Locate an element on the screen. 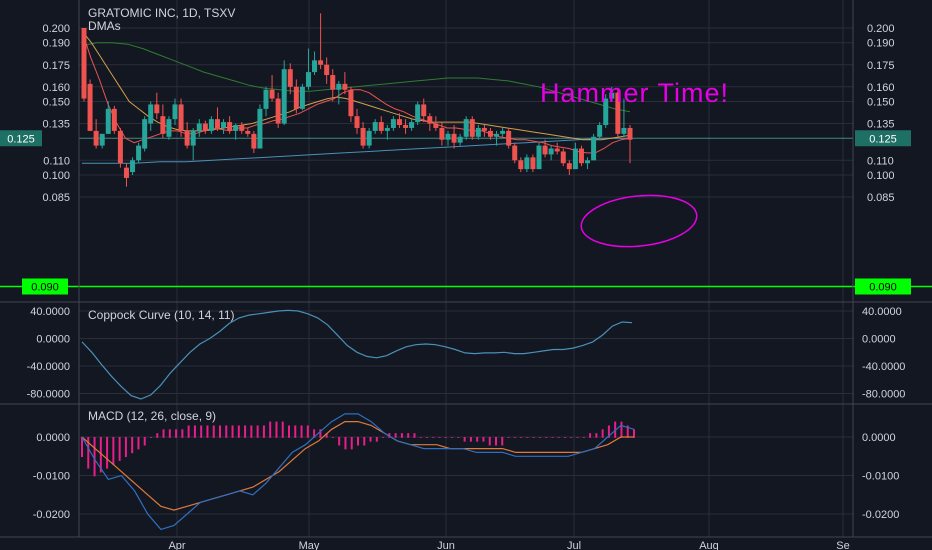 This screenshot has height=550, width=932. x-tick-label: Jun is located at coordinates (446, 545).